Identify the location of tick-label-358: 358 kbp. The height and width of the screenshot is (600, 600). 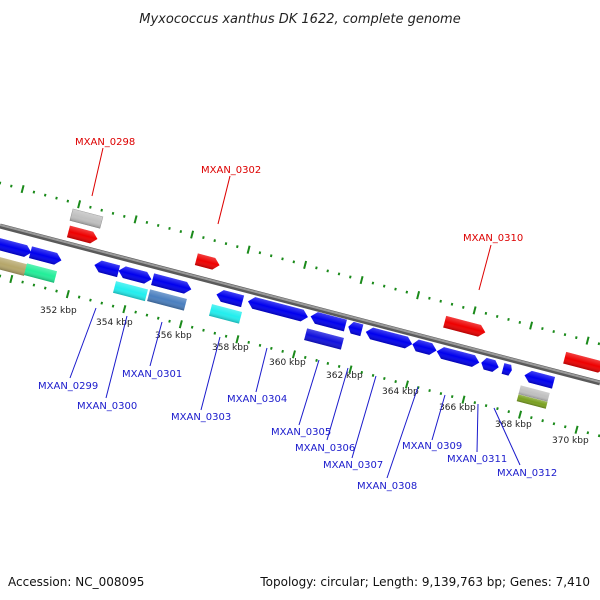
(230, 348).